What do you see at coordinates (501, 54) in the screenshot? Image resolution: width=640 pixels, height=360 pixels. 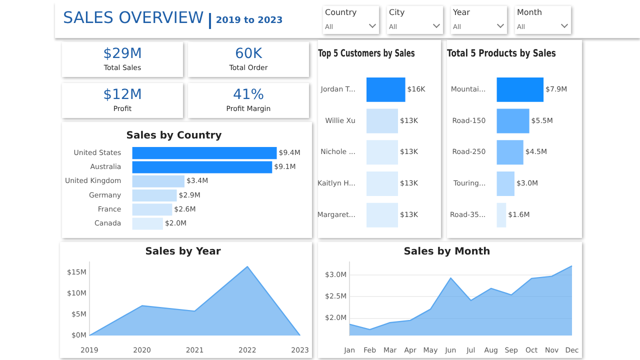 I see `chart-title: Total 5 Products by Sales` at bounding box center [501, 54].